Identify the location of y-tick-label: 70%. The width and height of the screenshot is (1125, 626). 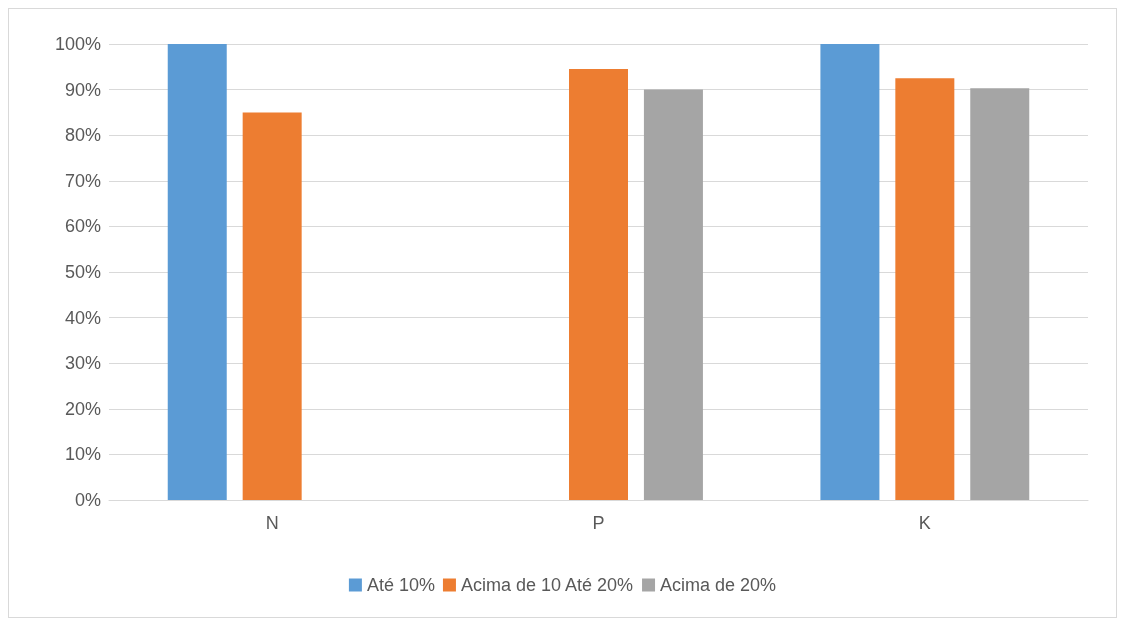
(82, 180).